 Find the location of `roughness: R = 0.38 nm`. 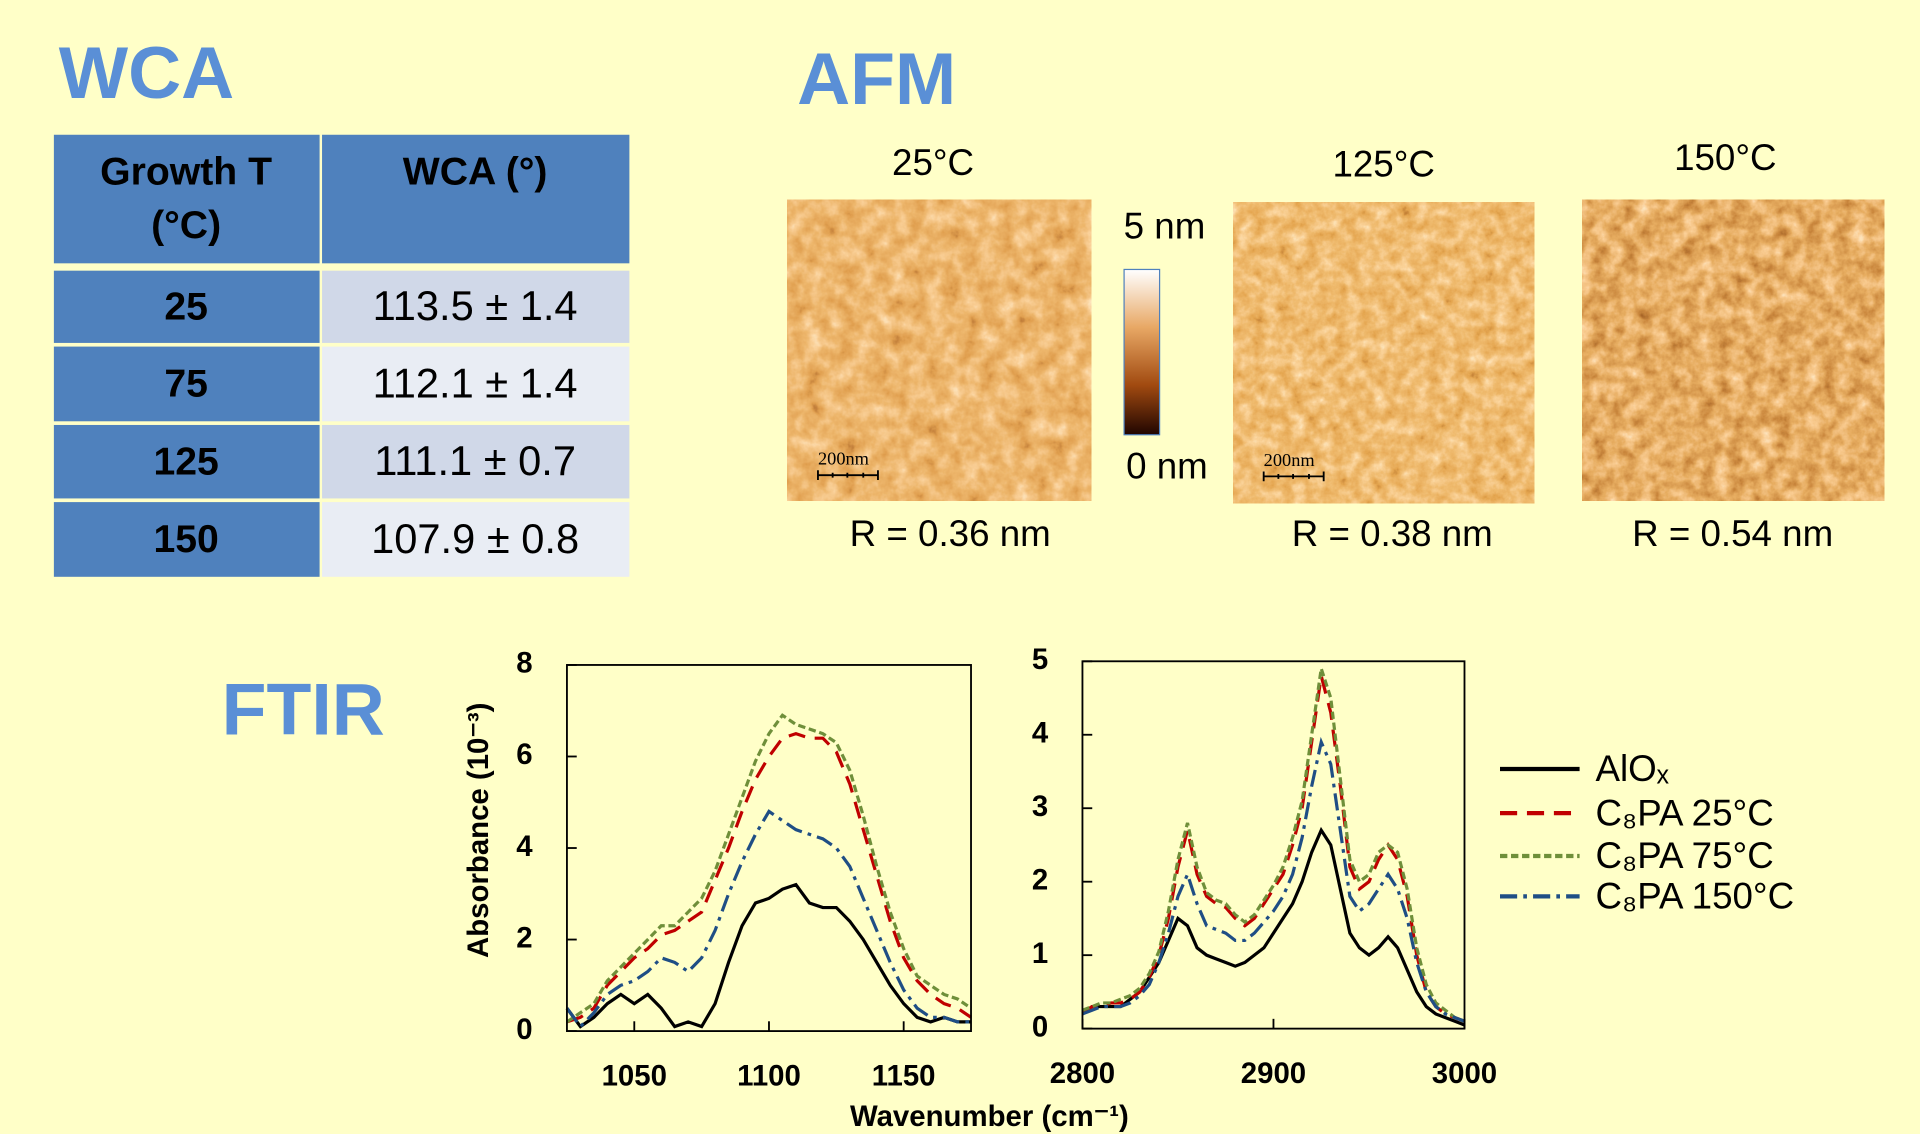

roughness: R = 0.38 nm is located at coordinates (1392, 533).